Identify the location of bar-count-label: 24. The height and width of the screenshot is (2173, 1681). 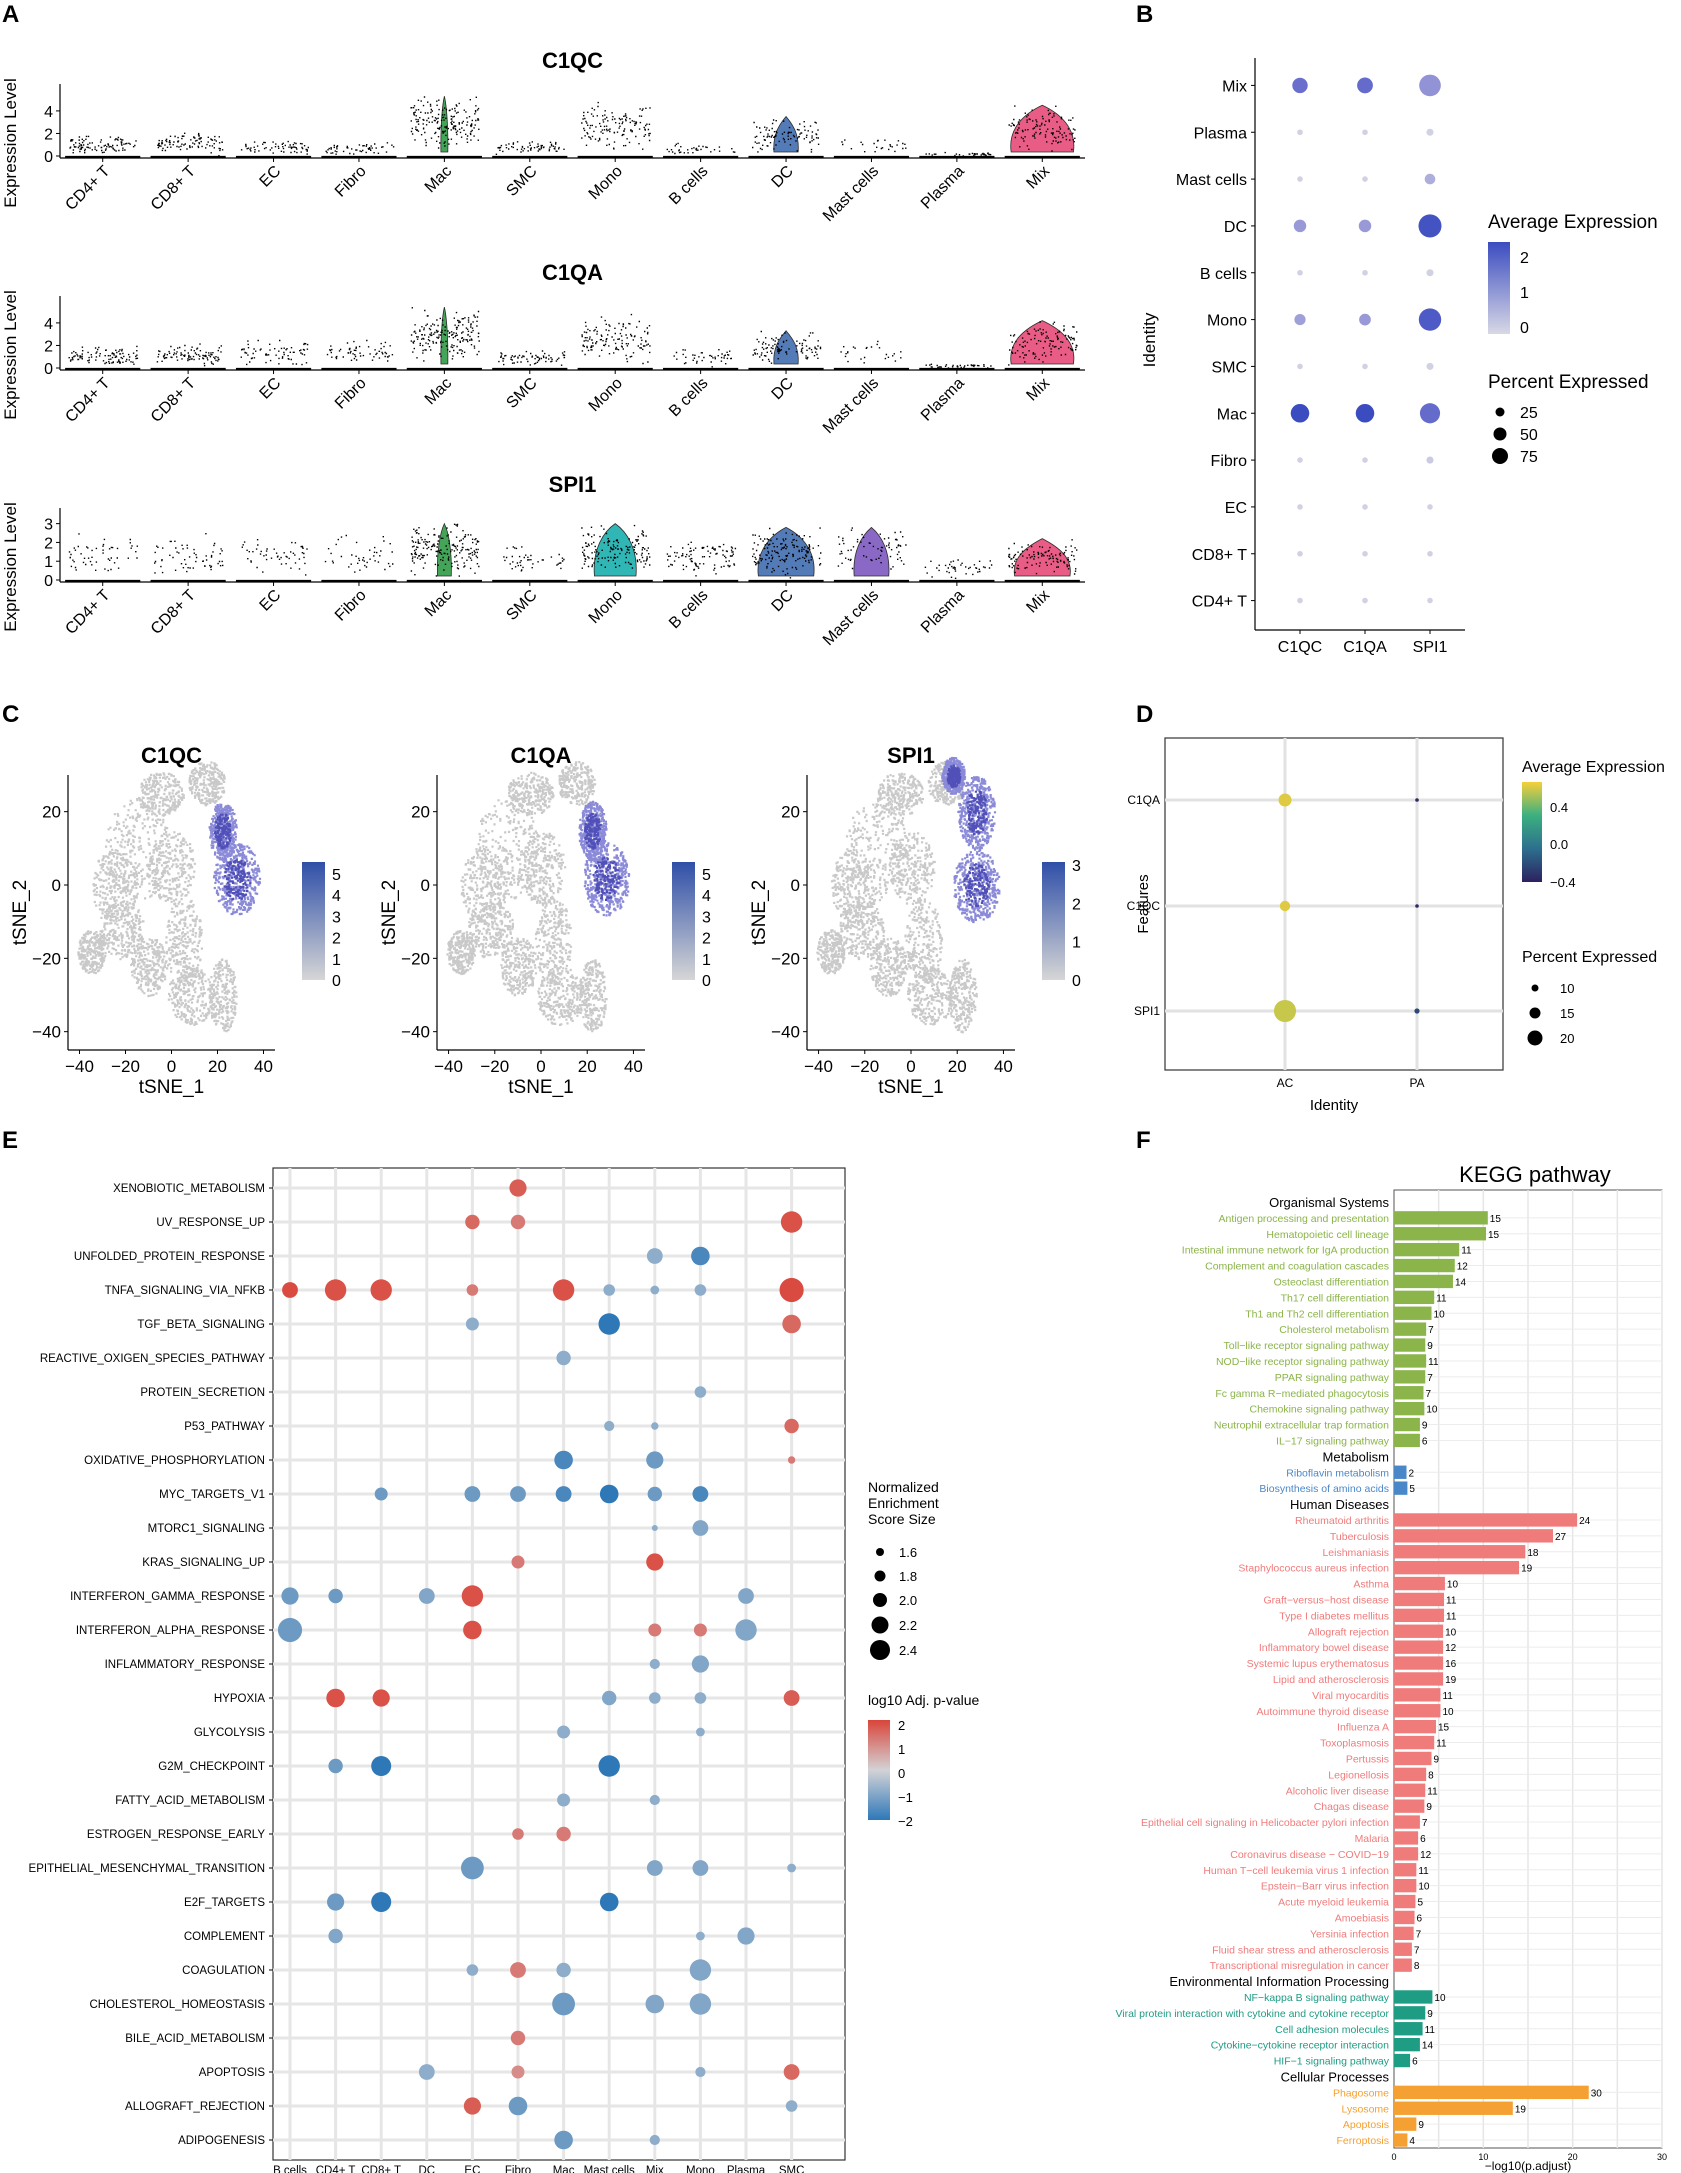
(1585, 1521).